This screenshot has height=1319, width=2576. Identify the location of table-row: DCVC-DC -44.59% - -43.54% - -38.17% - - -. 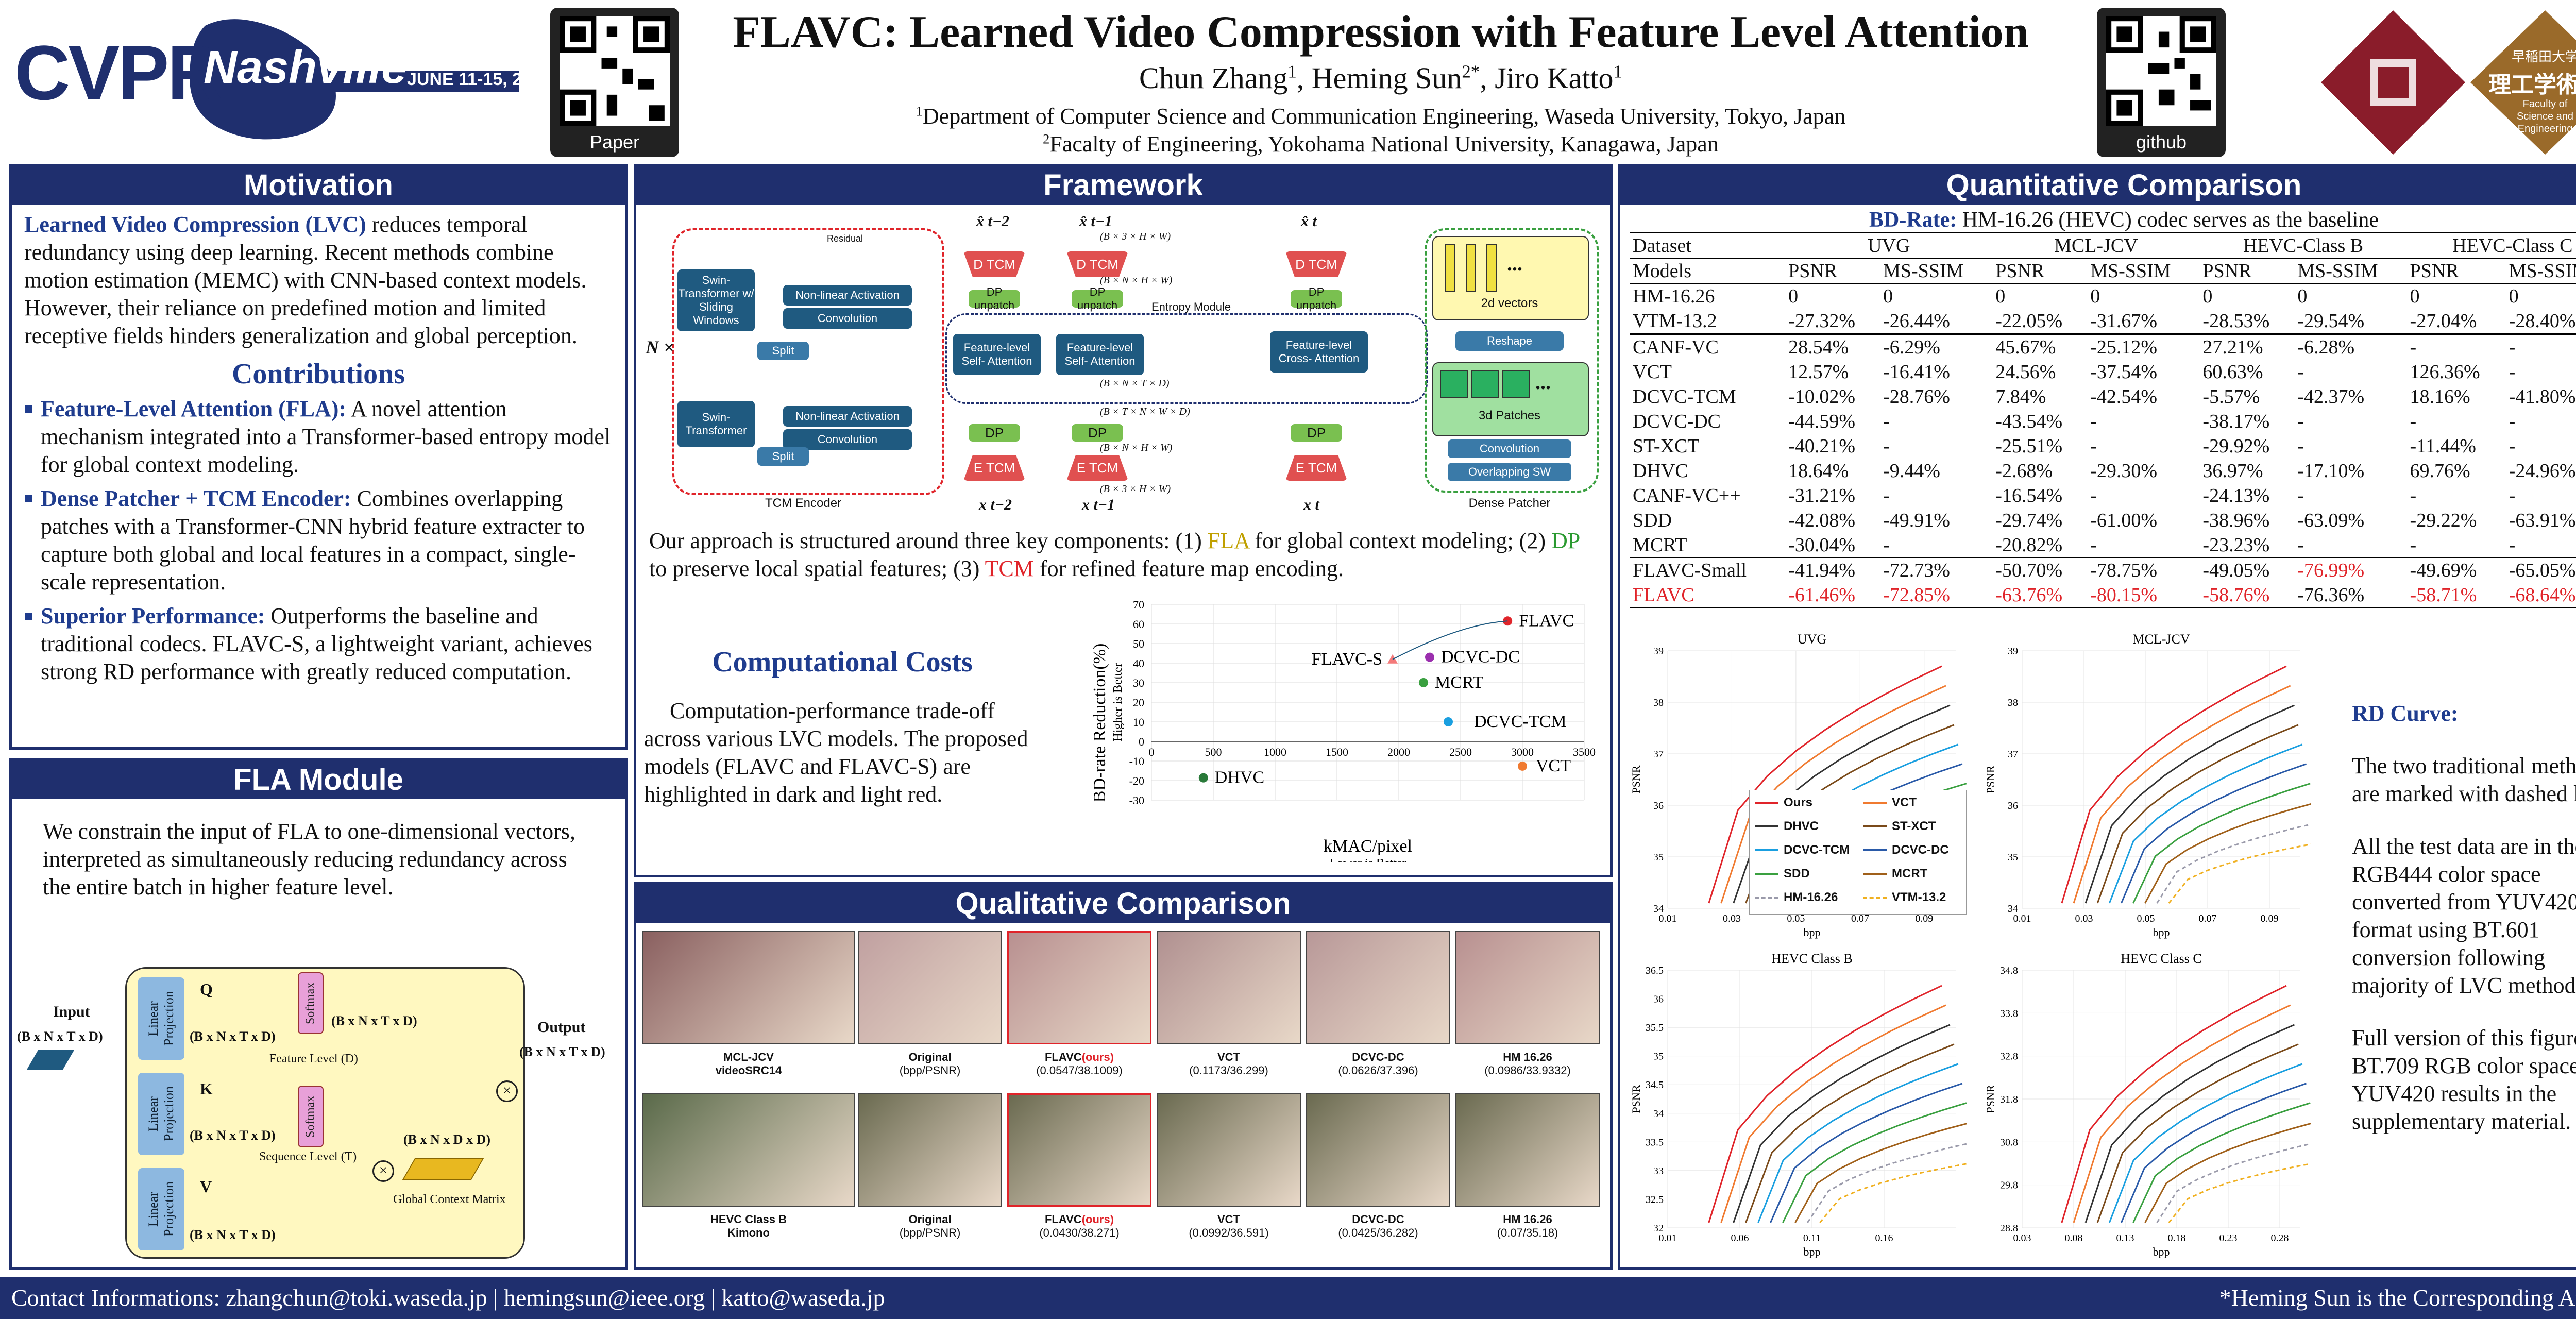
(2103, 421).